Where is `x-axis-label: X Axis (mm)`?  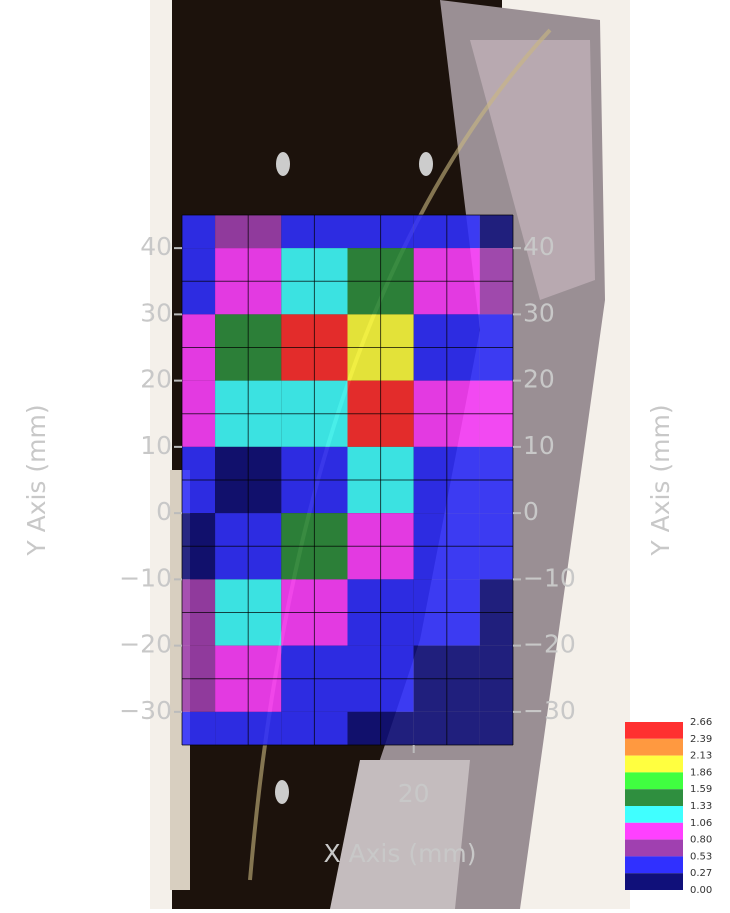 x-axis-label: X Axis (mm) is located at coordinates (399, 853).